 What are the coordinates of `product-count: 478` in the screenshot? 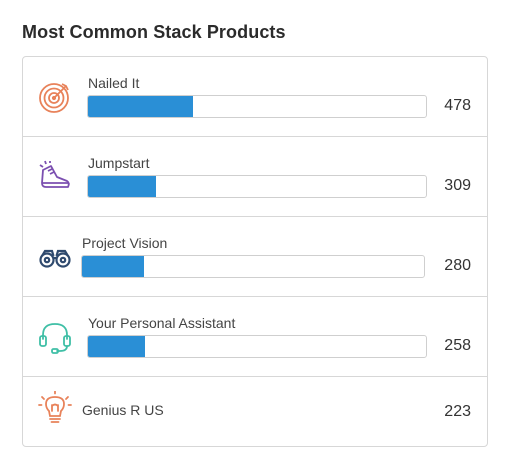 It's located at (457, 105).